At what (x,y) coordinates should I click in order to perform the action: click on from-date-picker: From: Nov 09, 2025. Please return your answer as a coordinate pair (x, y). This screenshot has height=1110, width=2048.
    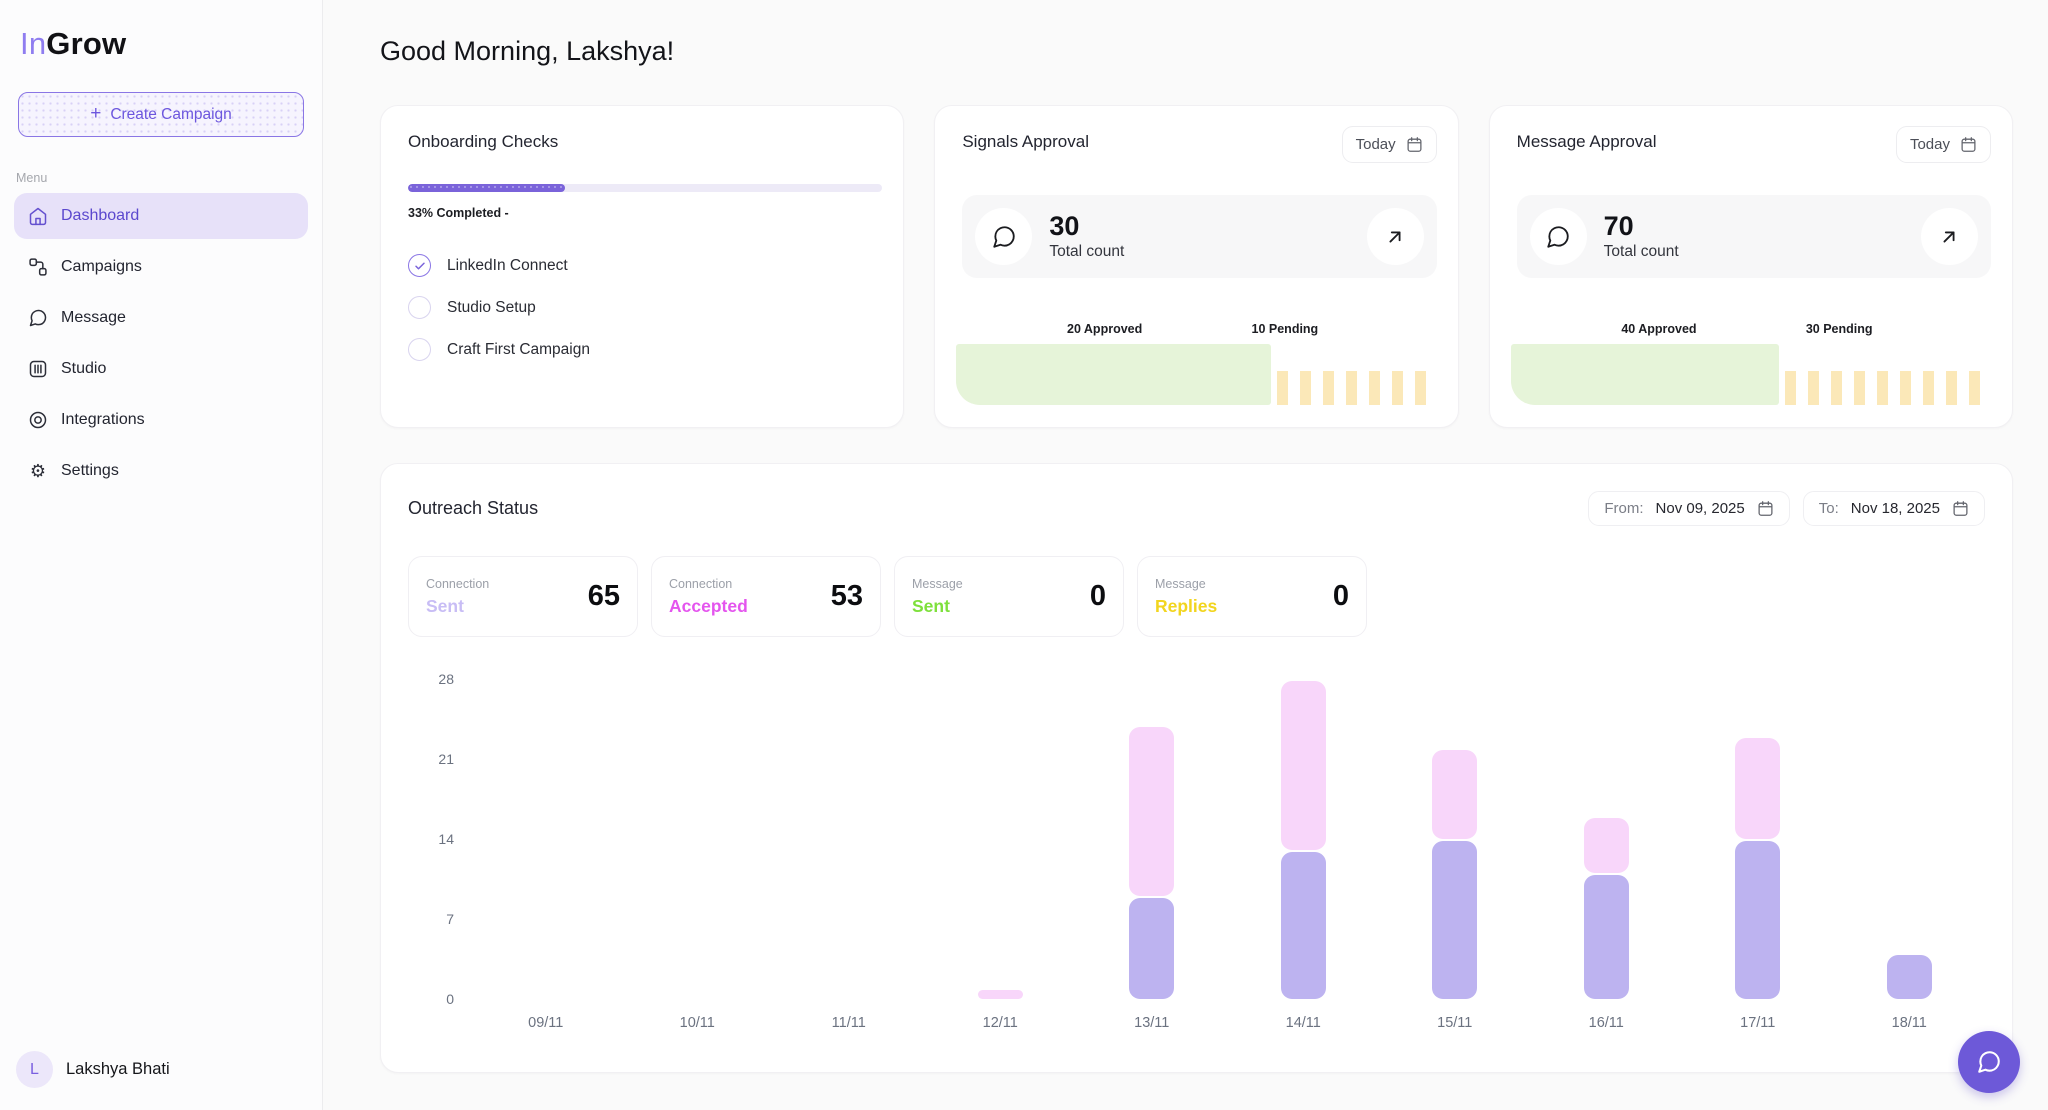
    Looking at the image, I should click on (1689, 508).